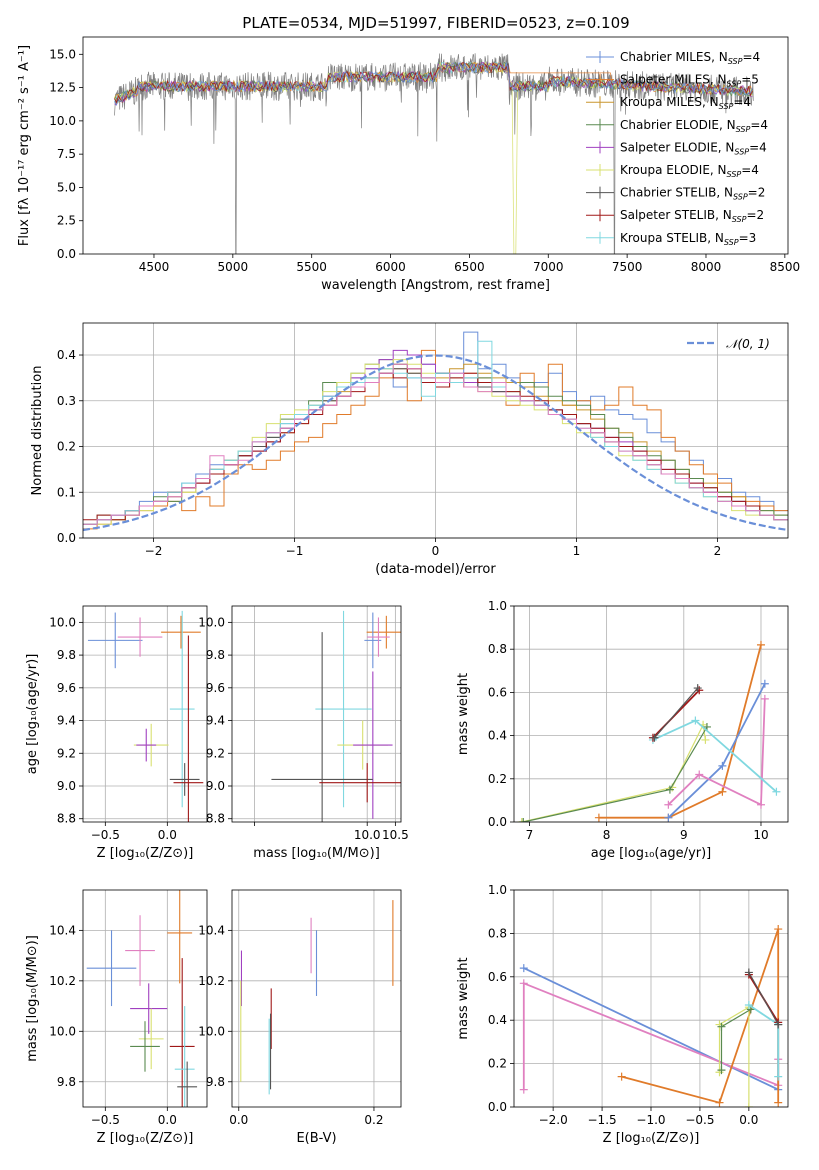 This screenshot has width=819, height=1170. What do you see at coordinates (215, 786) in the screenshot?
I see `y-tick-label: 9.0` at bounding box center [215, 786].